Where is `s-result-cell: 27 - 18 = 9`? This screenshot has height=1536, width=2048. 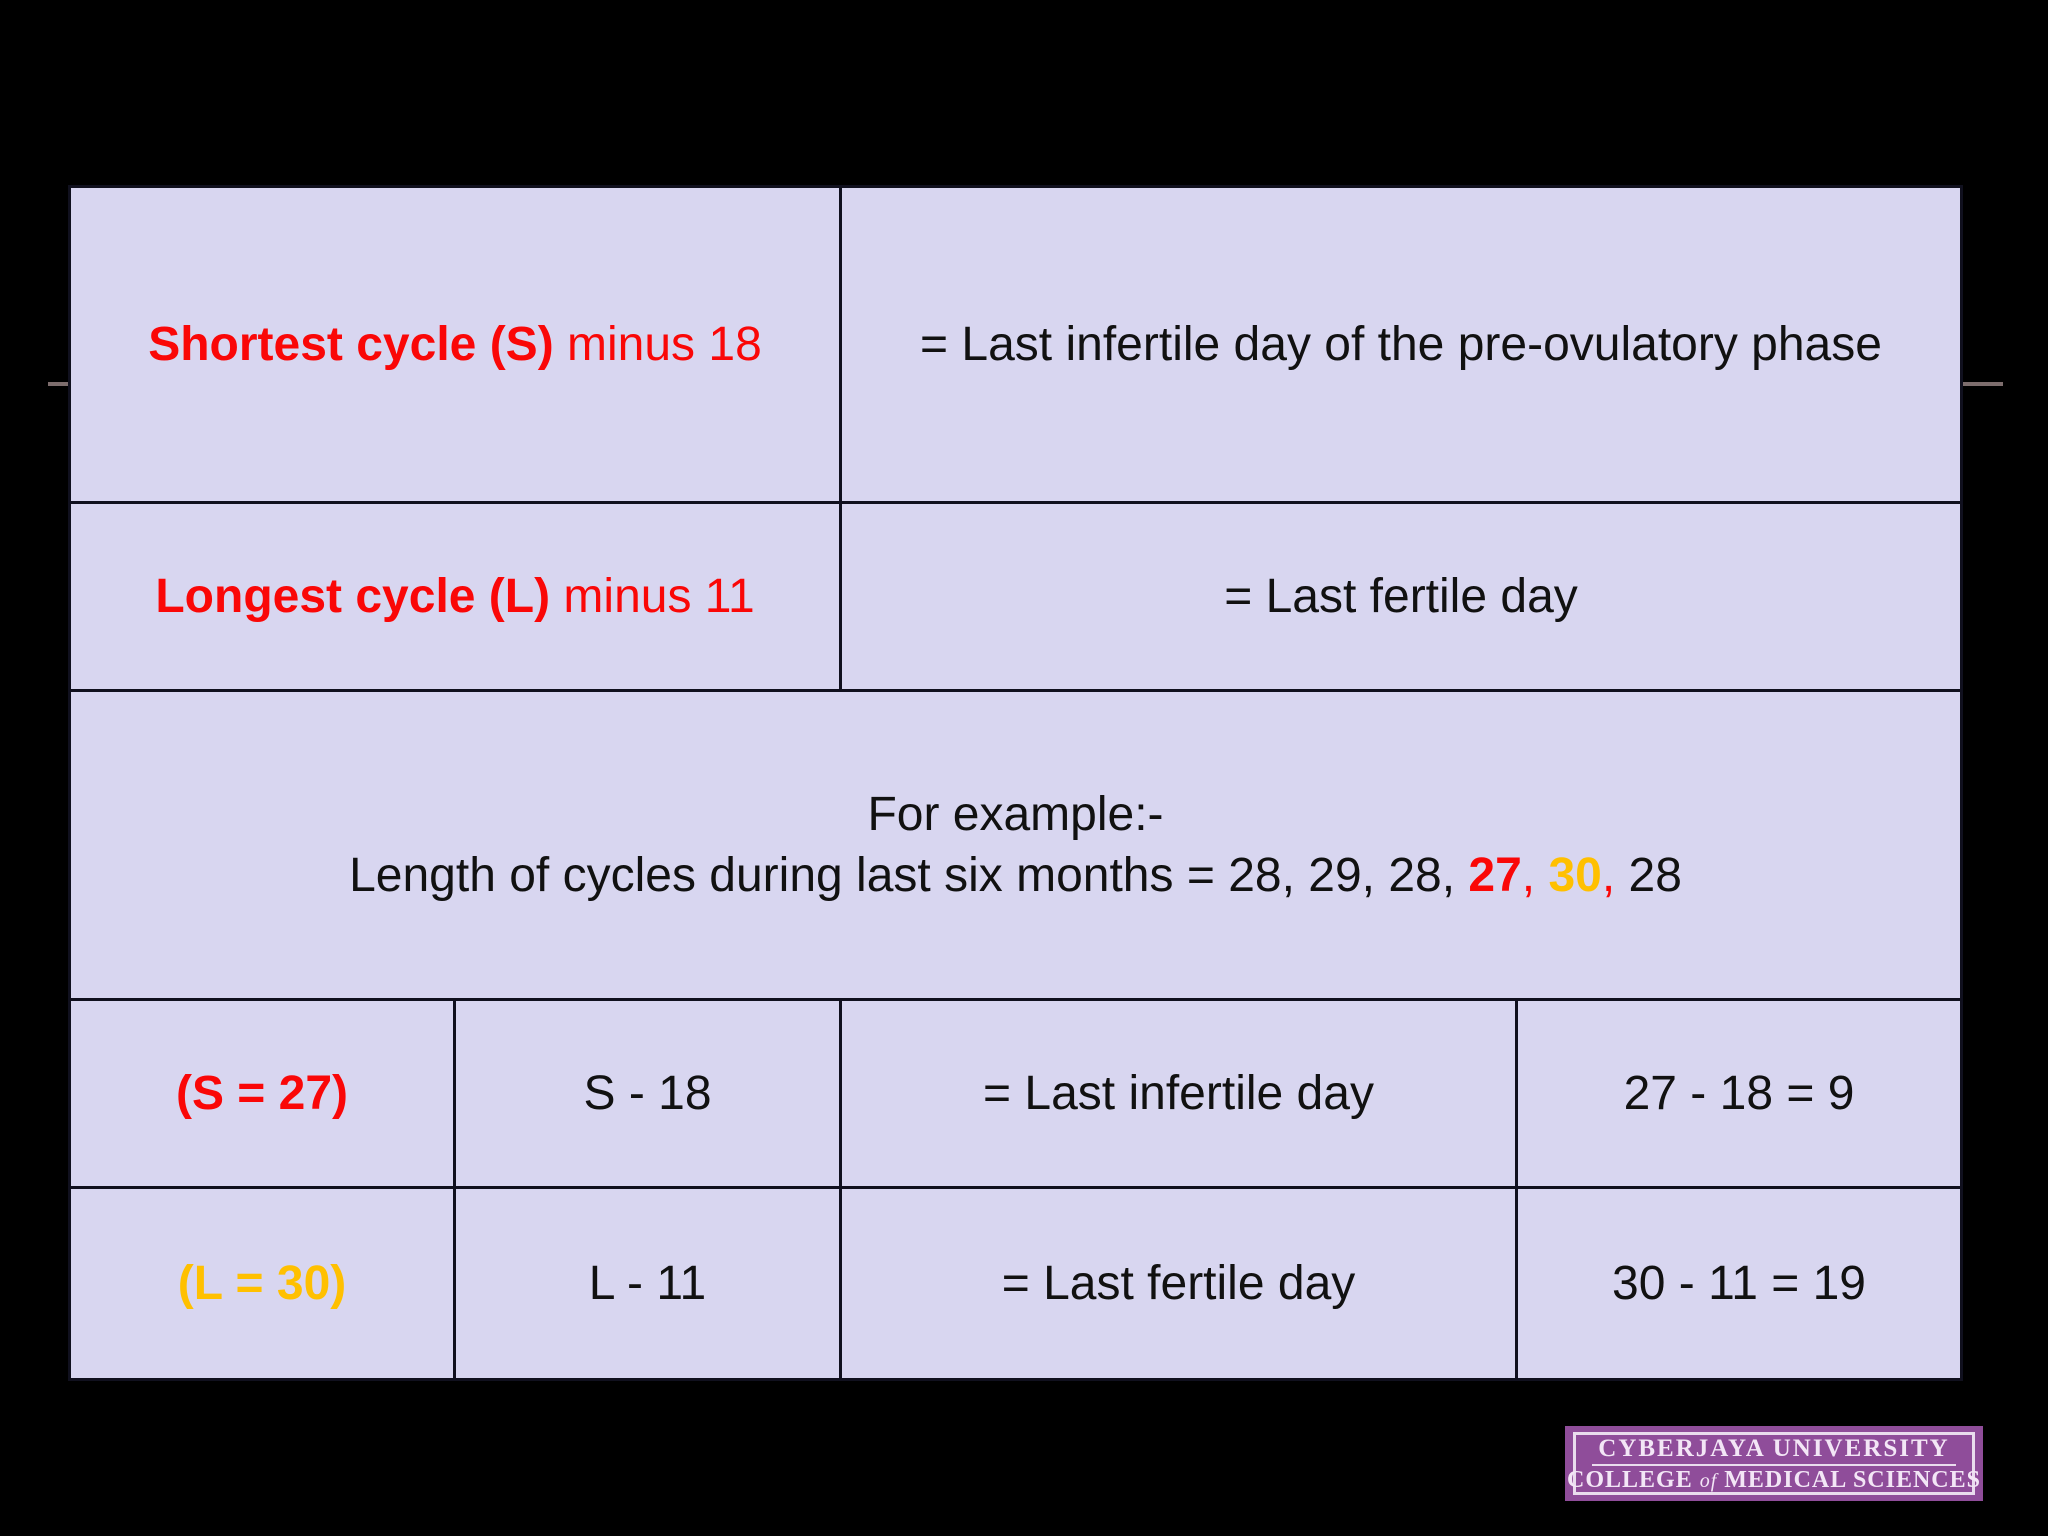
s-result-cell: 27 - 18 = 9 is located at coordinates (1739, 1093).